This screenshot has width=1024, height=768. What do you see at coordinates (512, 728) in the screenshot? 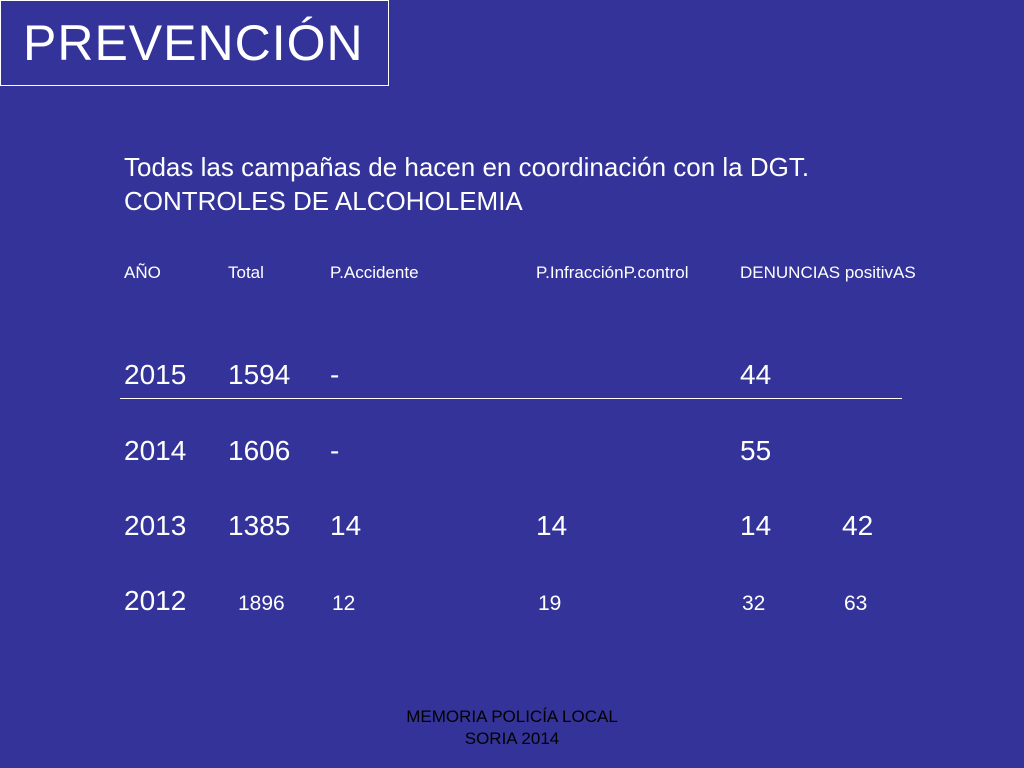
I see `footer: MEMORIA POLICÍA LOCAL SORIA 2014` at bounding box center [512, 728].